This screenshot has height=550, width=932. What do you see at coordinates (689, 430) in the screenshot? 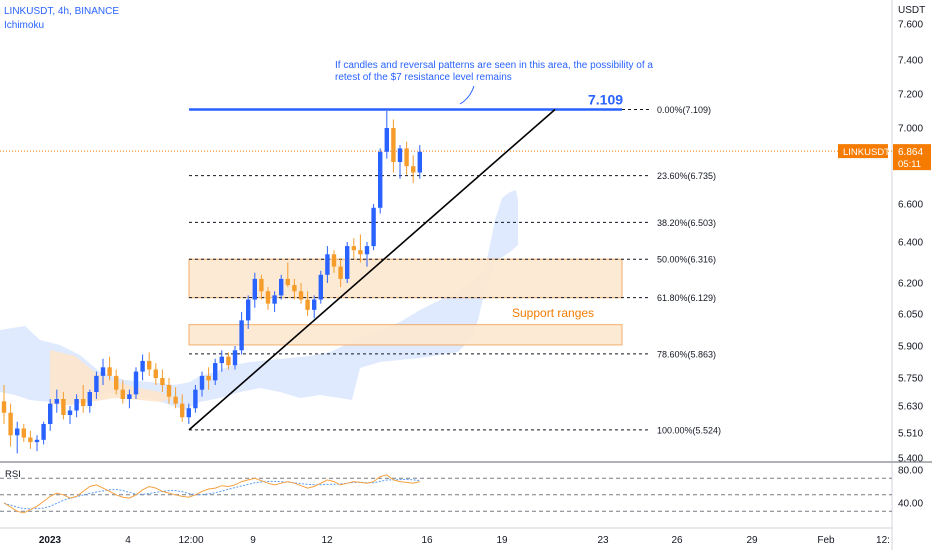
I see `fib-label-6: 100.00%(5.524)` at bounding box center [689, 430].